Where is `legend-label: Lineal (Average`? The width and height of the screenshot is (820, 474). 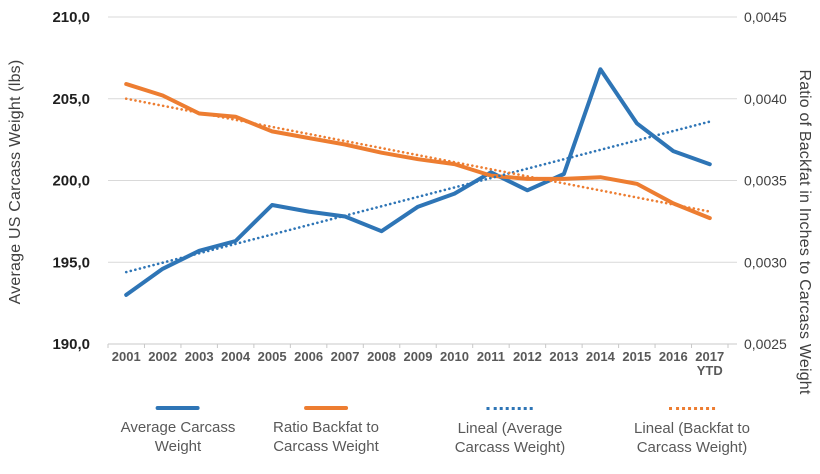 legend-label: Lineal (Average is located at coordinates (510, 428).